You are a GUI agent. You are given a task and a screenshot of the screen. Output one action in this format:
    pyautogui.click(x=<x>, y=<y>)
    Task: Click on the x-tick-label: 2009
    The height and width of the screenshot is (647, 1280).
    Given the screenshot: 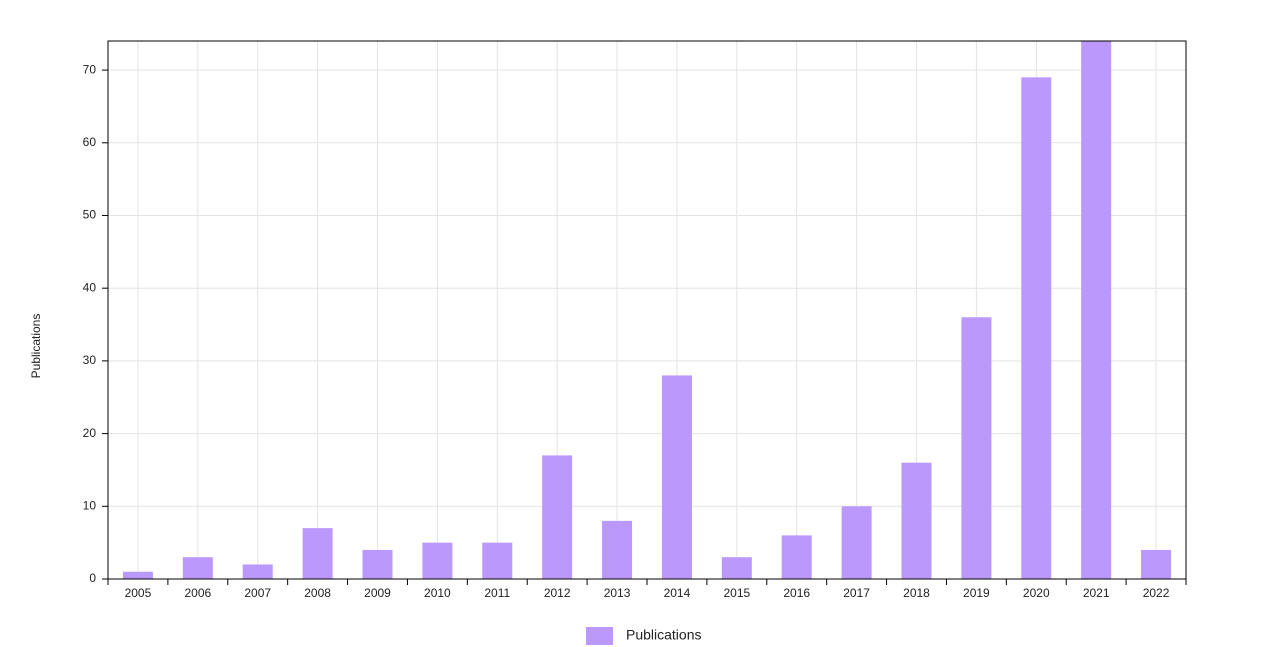 What is the action you would take?
    pyautogui.click(x=377, y=593)
    